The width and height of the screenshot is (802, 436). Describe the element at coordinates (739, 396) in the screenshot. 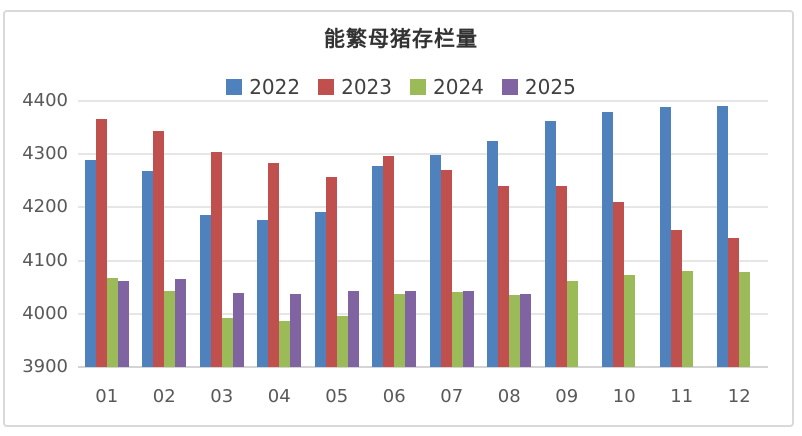

I see `x-tick-label-12: 12` at that location.